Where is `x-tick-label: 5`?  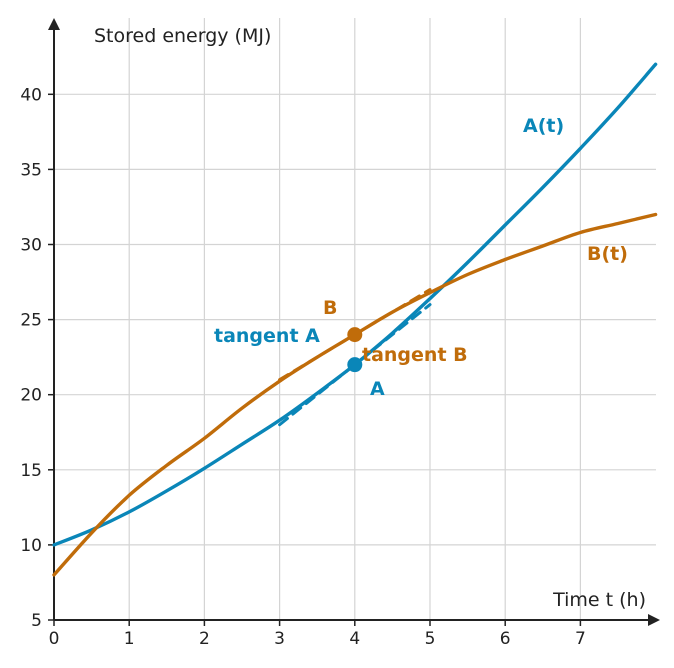
x-tick-label: 5 is located at coordinates (430, 639).